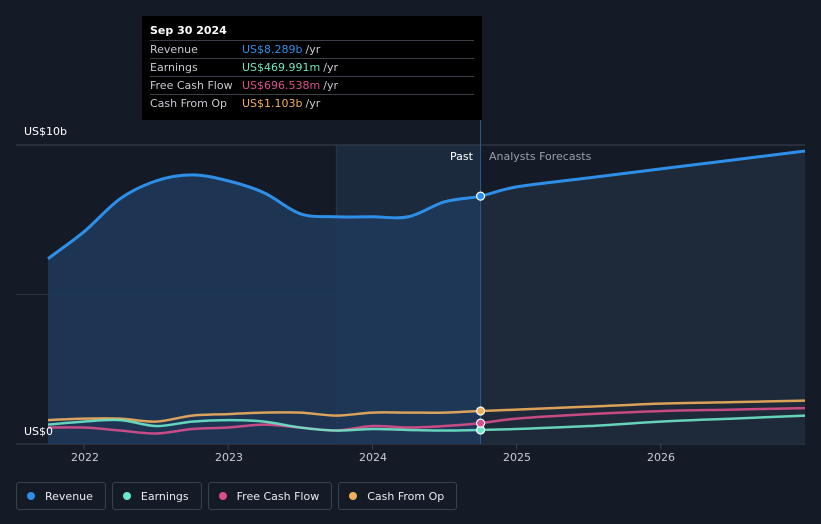 The height and width of the screenshot is (524, 821). I want to click on tooltip-label: Earnings, so click(174, 67).